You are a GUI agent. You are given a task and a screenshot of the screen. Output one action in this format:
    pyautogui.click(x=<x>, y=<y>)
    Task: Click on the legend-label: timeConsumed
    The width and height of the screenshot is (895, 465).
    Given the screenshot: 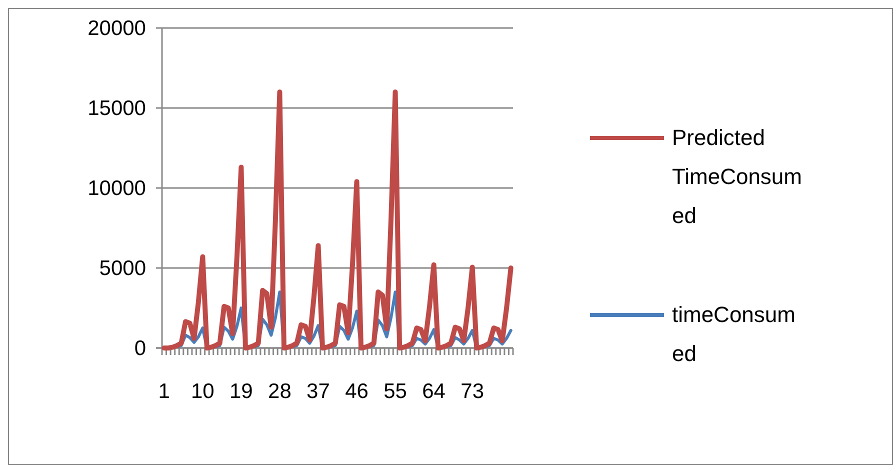 What is the action you would take?
    pyautogui.click(x=734, y=334)
    